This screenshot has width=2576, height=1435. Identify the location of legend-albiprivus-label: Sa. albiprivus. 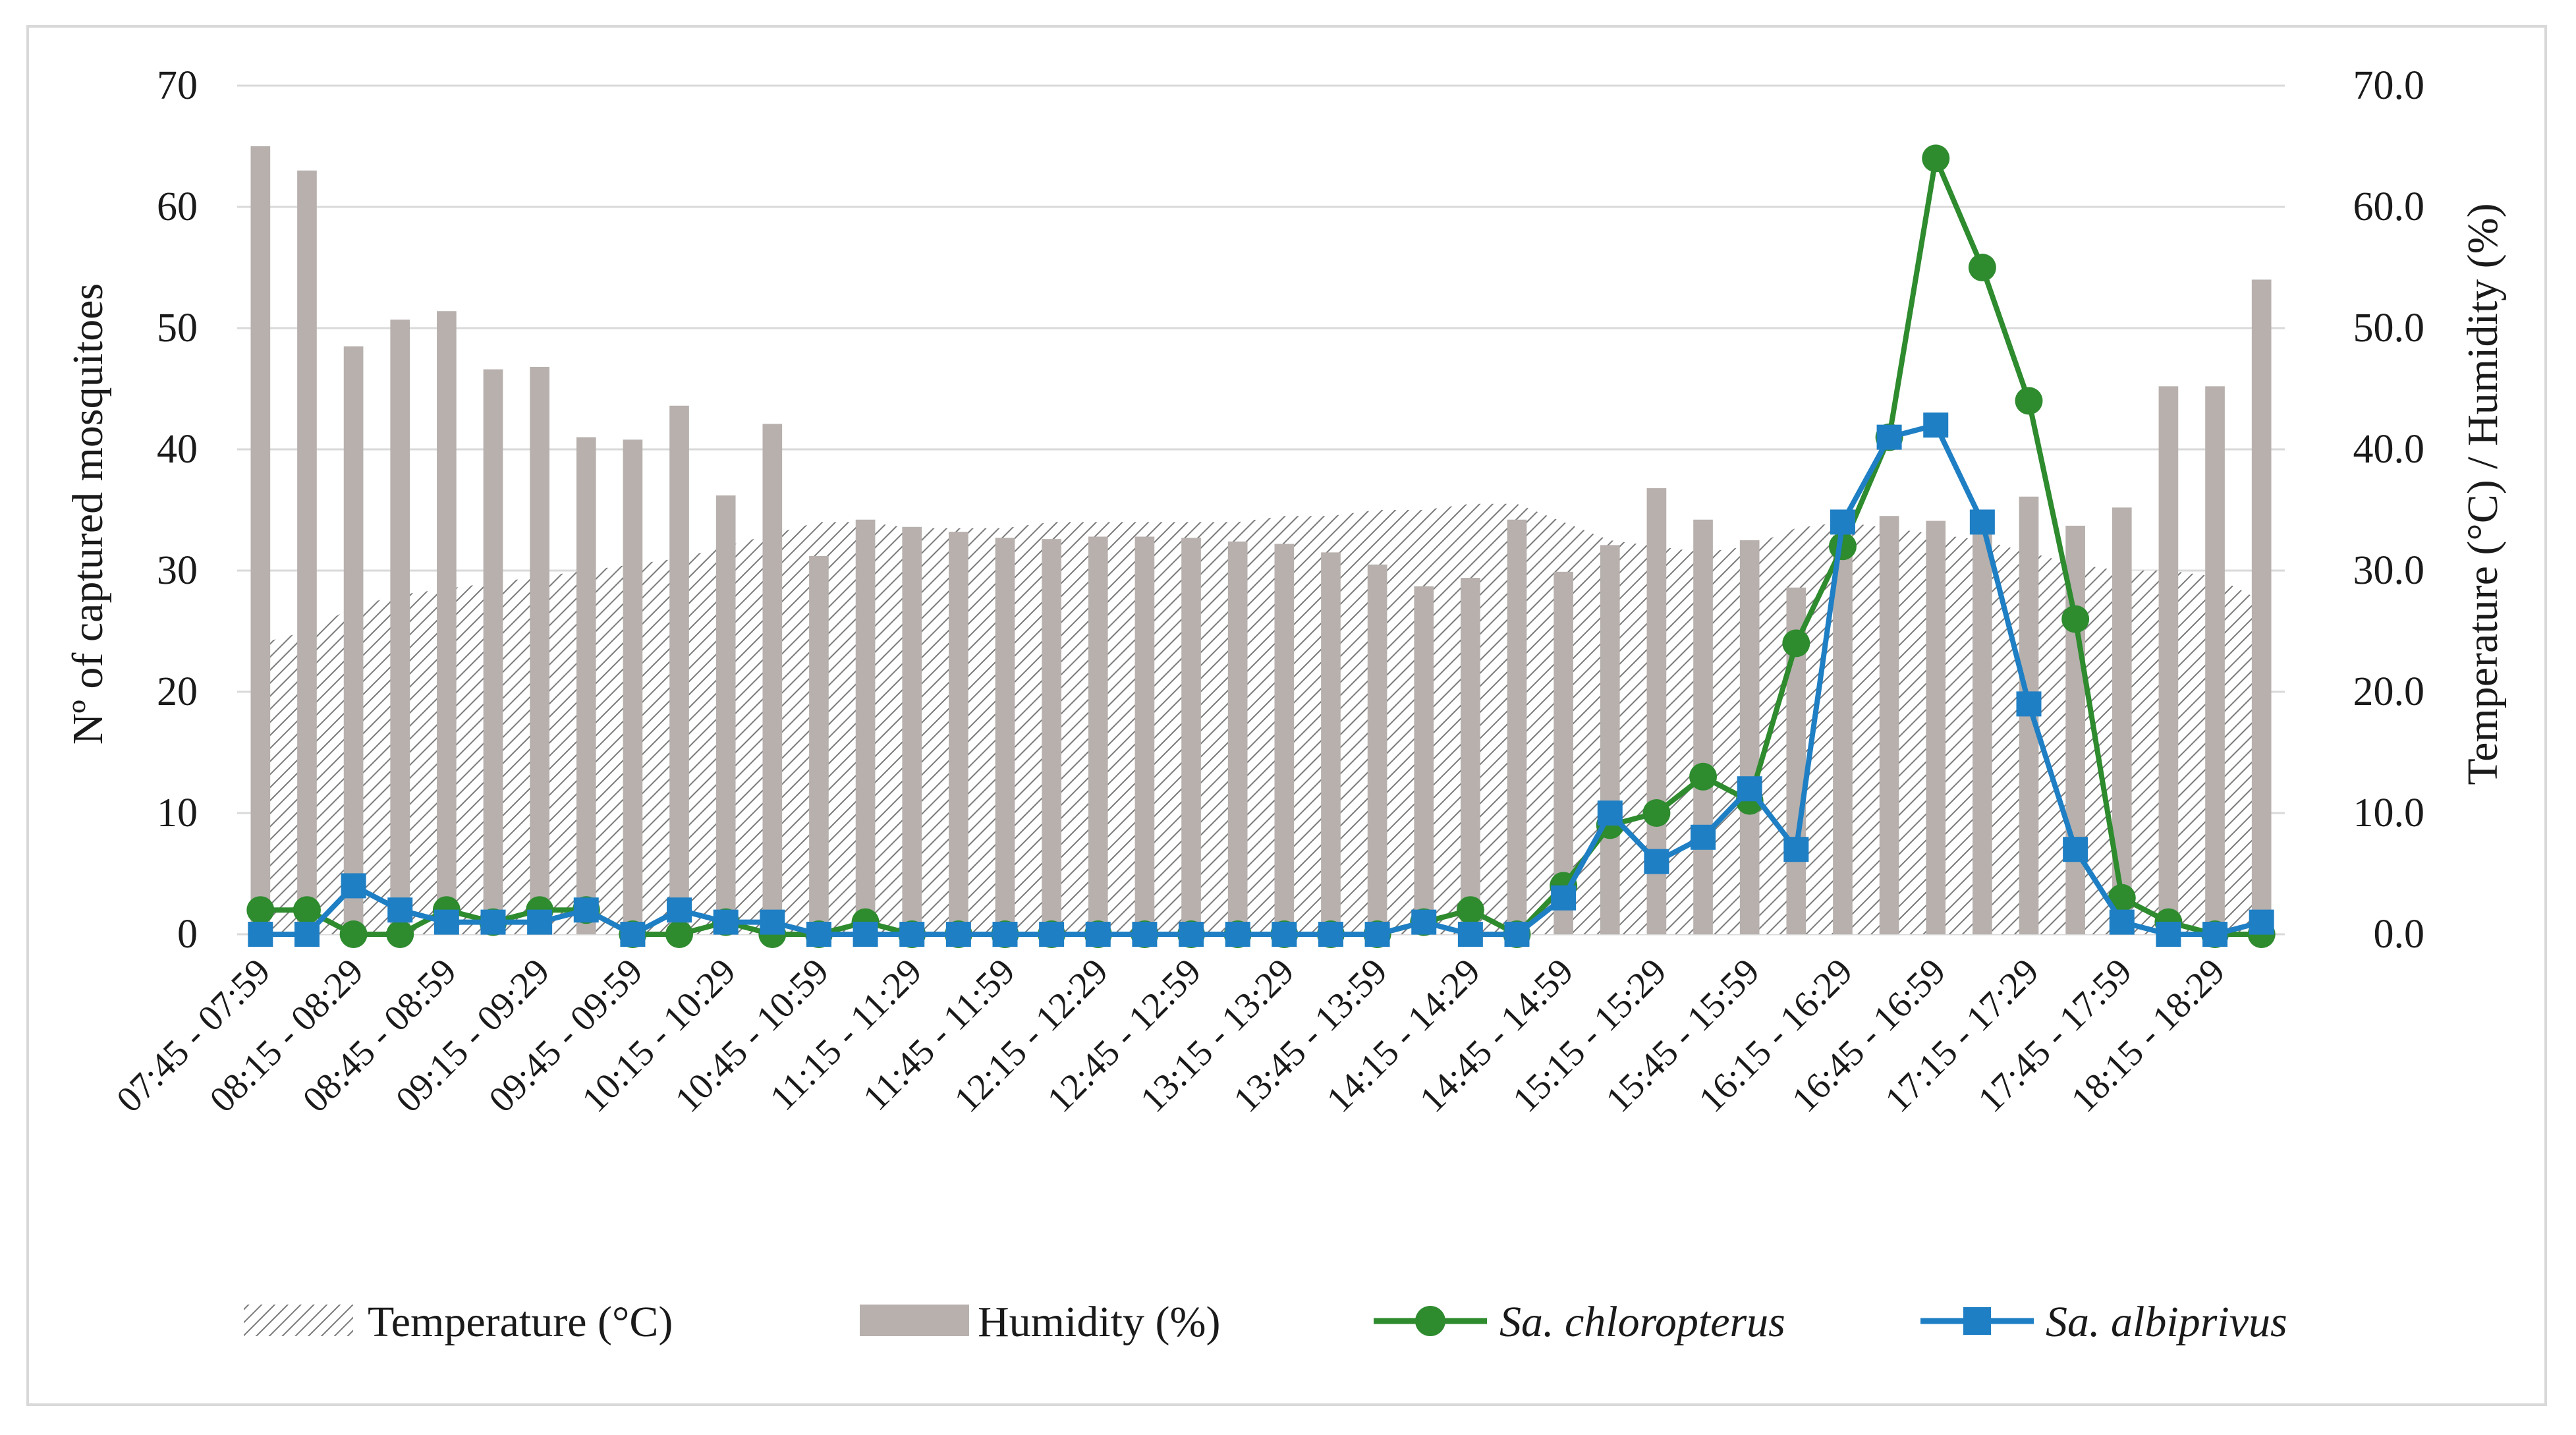
(2166, 1322).